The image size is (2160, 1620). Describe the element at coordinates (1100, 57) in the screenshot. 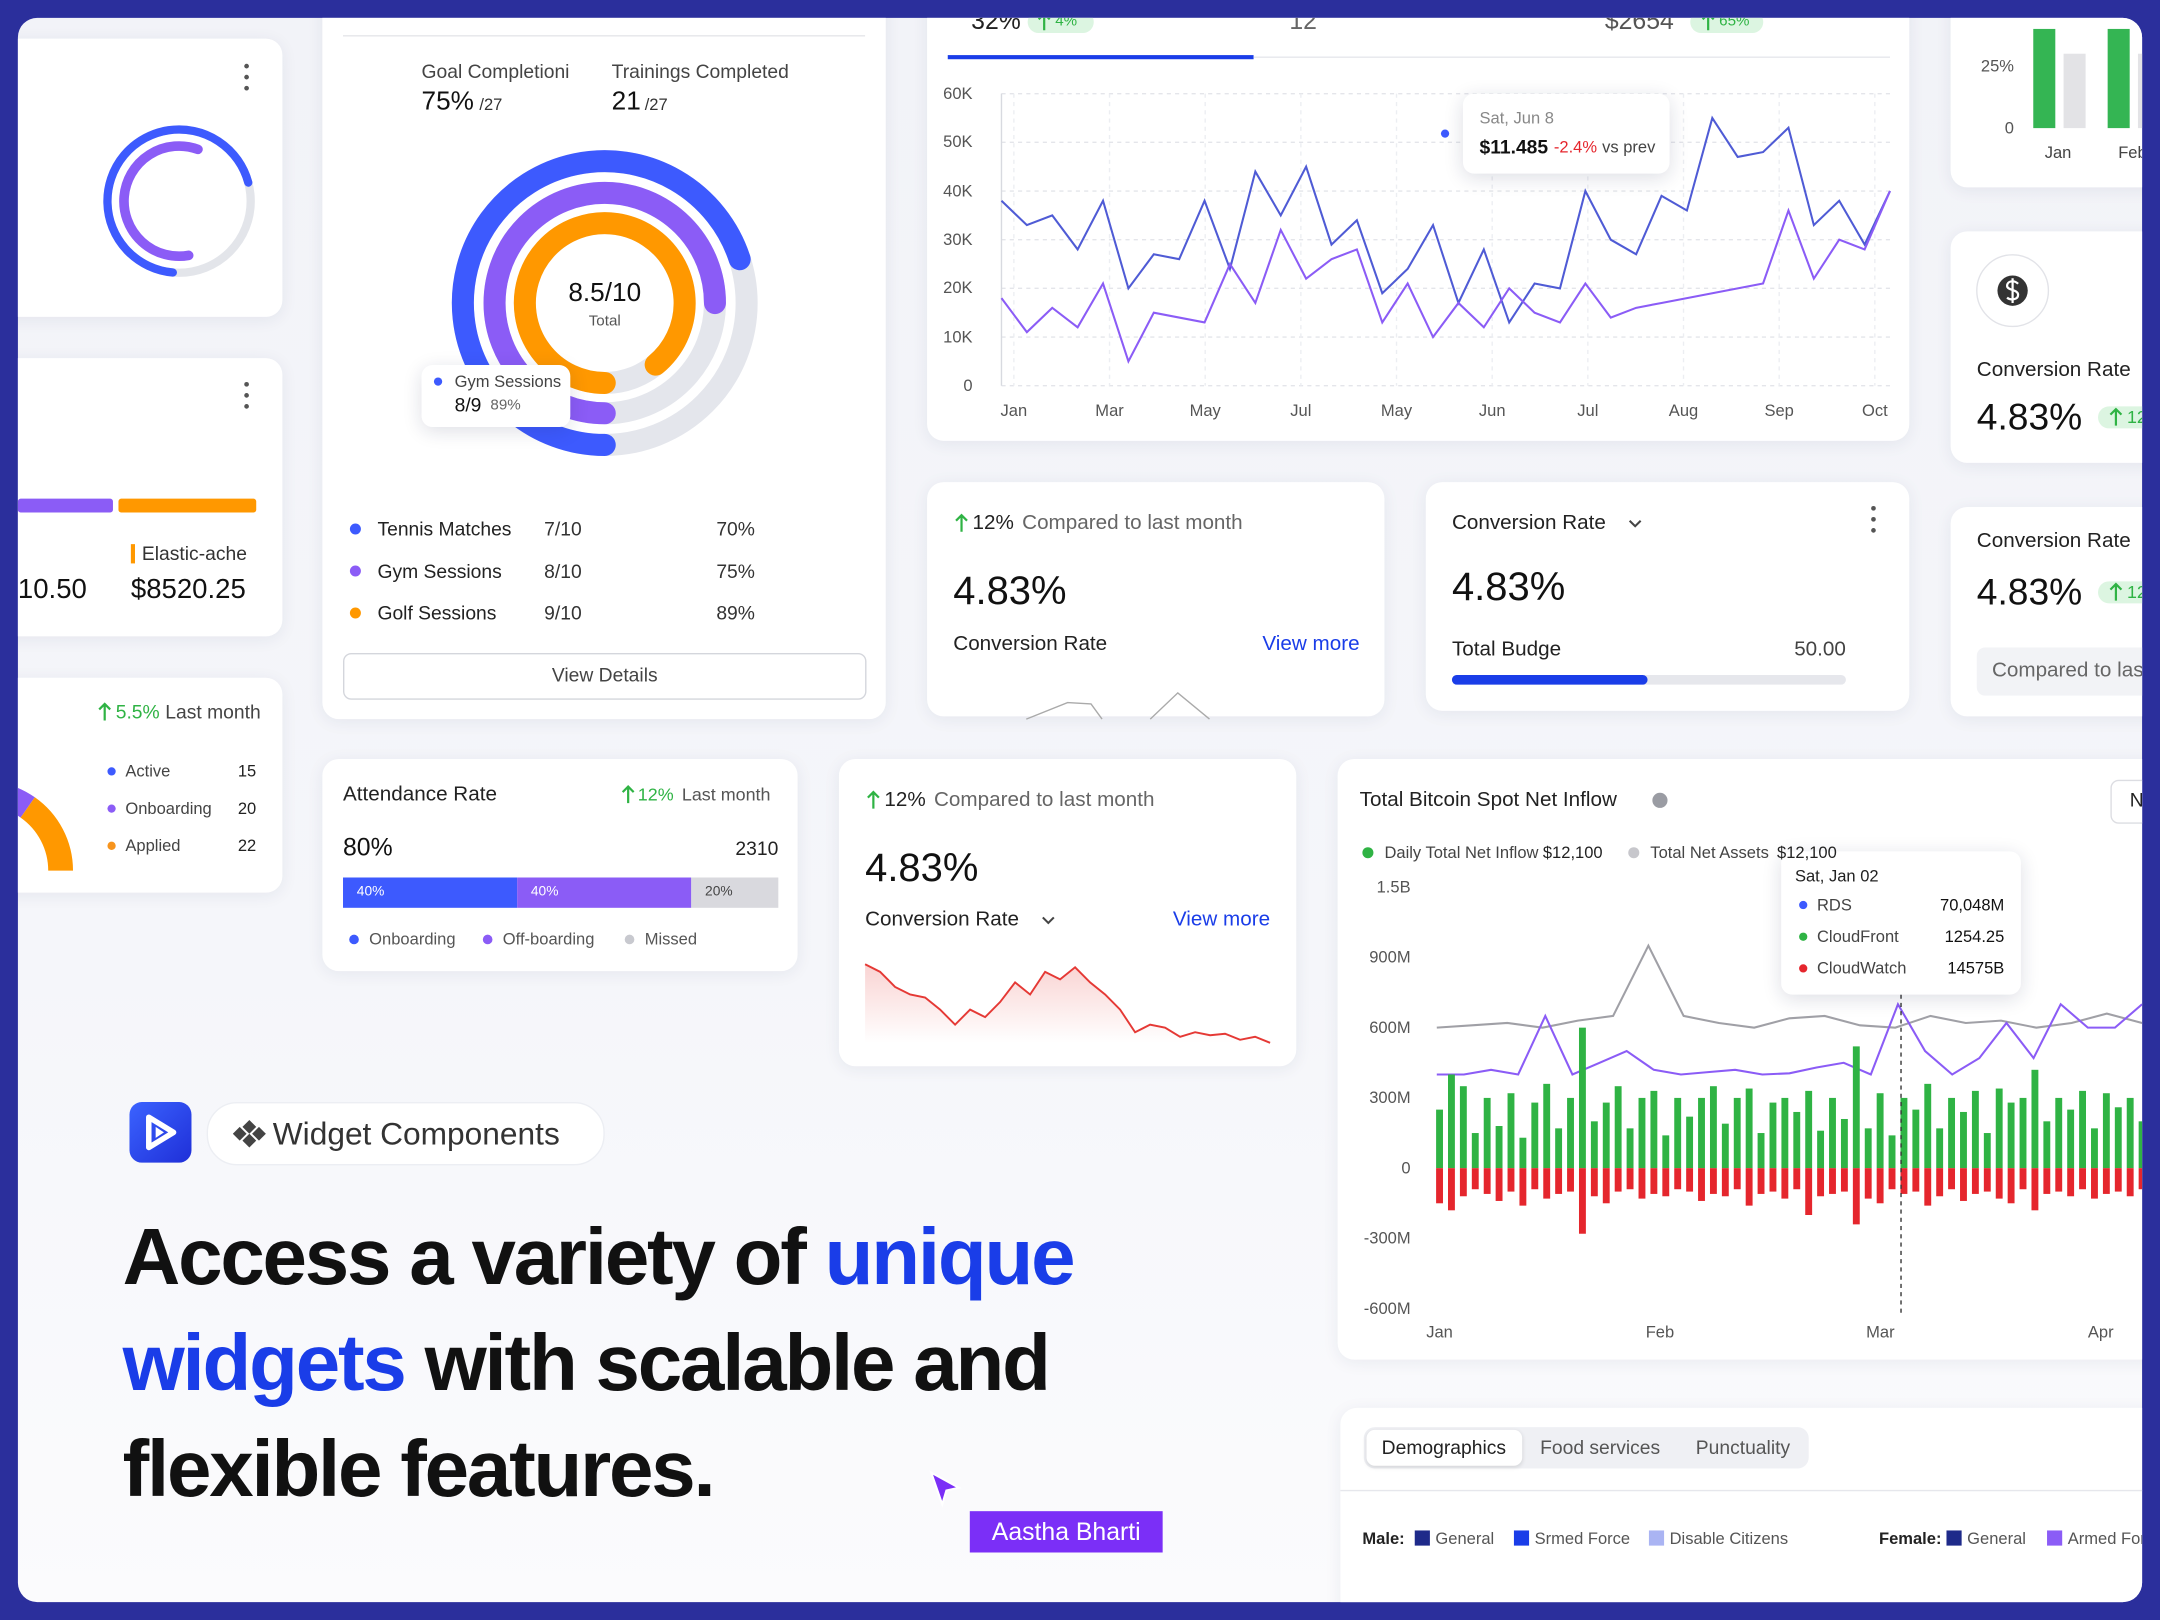

I see `tab-underline` at that location.